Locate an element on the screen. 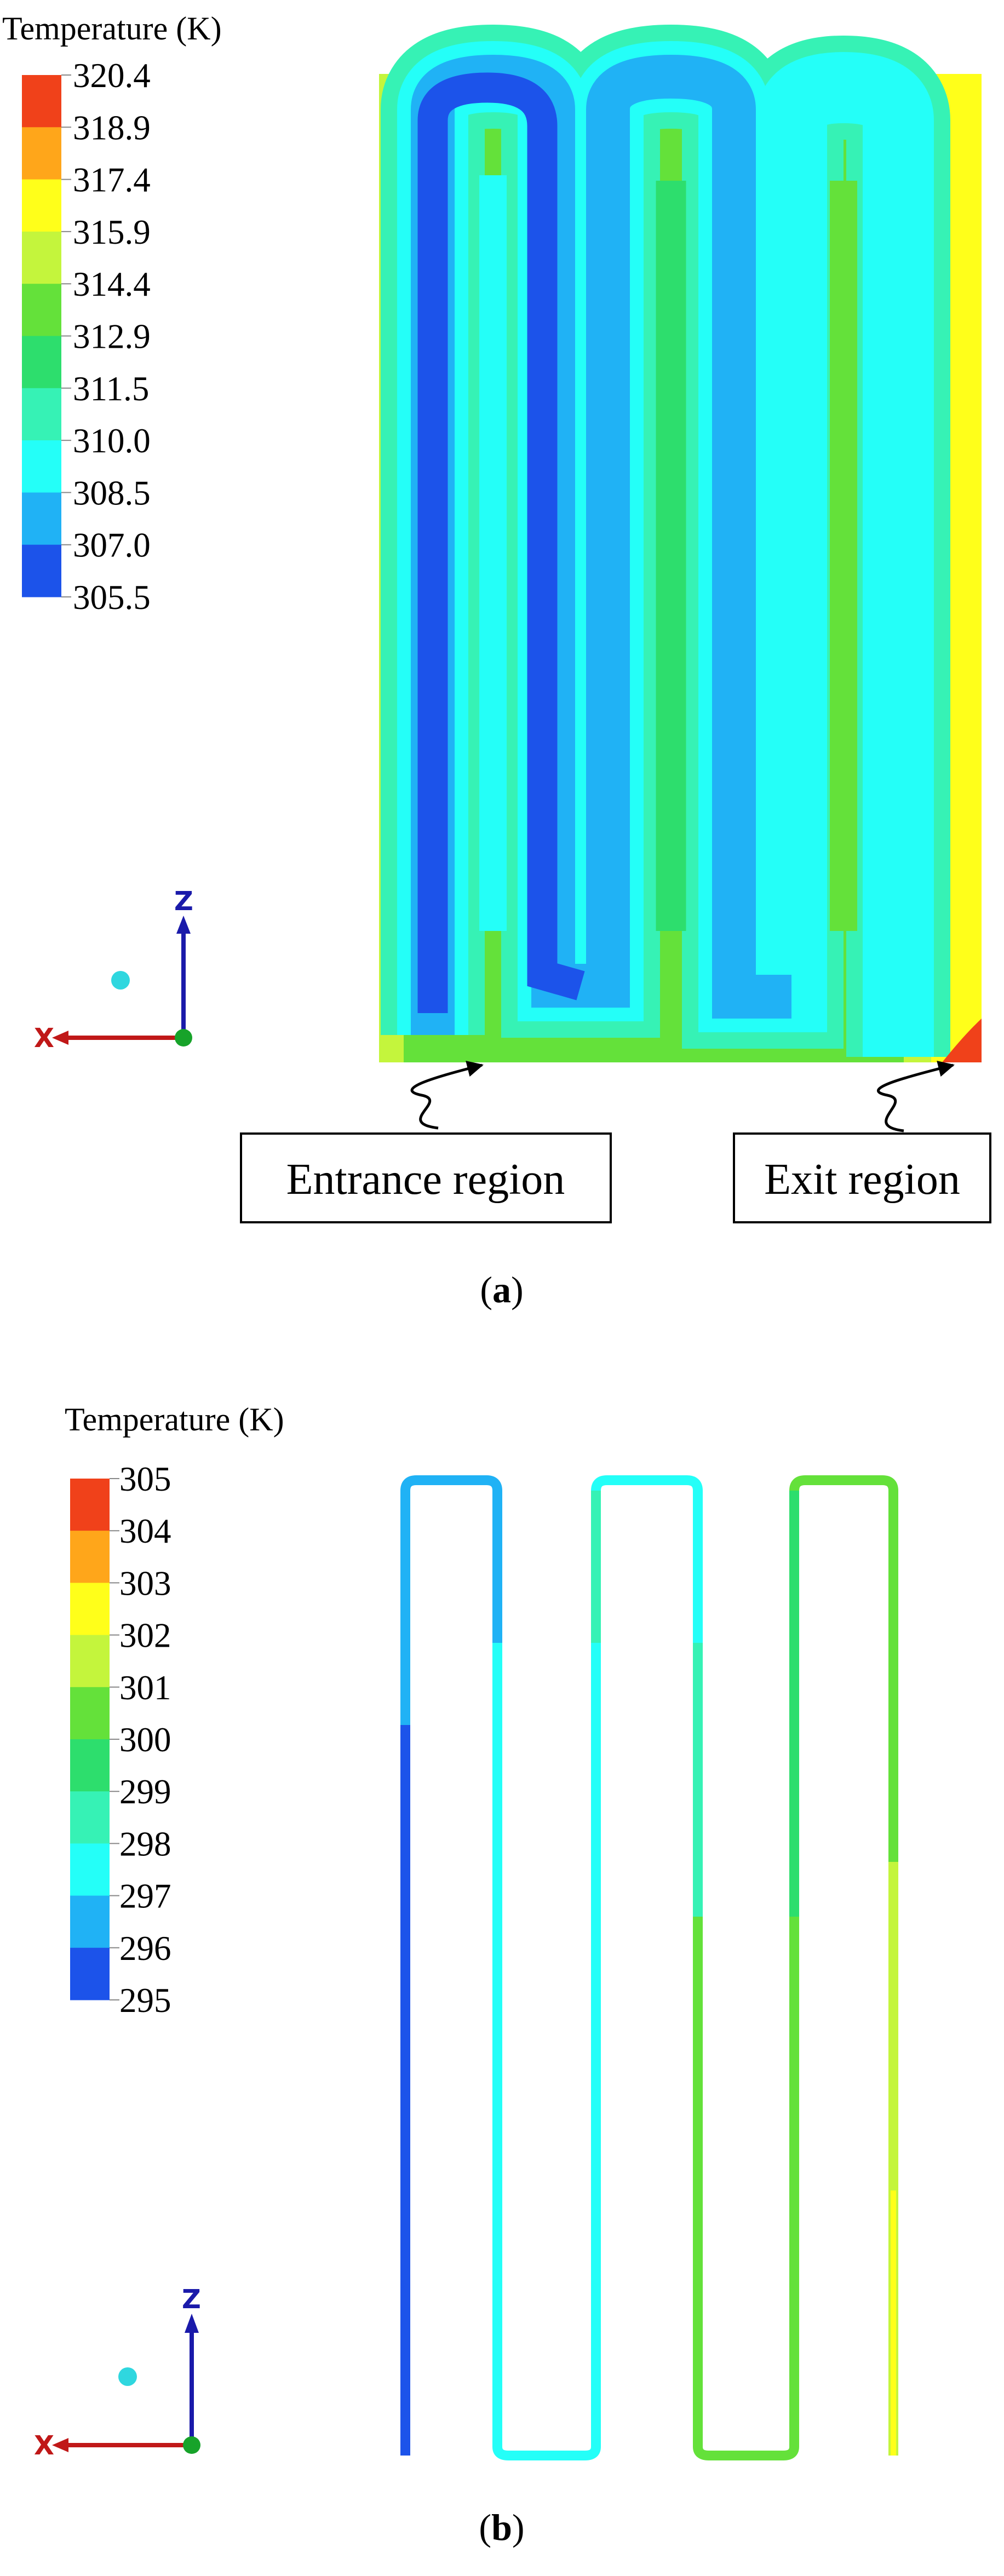  legend-tick-label: 299 is located at coordinates (145, 1792).